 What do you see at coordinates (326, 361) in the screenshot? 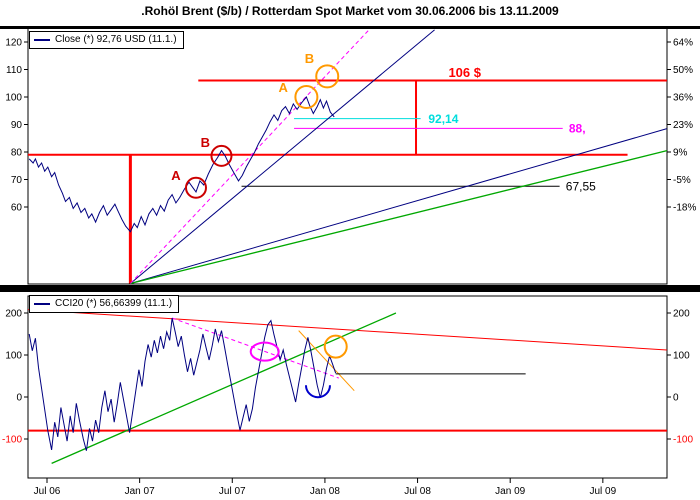
I see `cci-orange-trend-line` at bounding box center [326, 361].